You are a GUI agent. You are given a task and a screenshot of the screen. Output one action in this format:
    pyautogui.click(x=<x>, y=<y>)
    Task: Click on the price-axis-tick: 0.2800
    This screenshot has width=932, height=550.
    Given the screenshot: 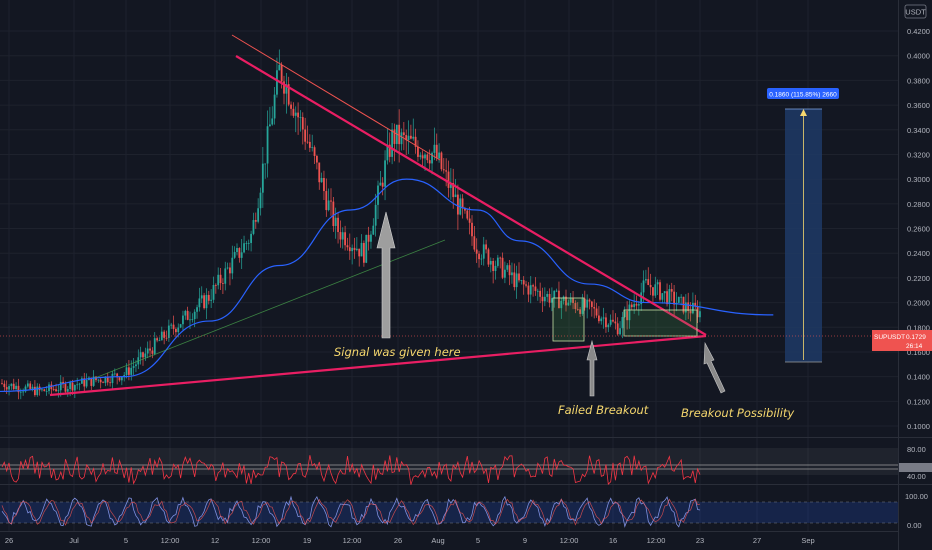 What is the action you would take?
    pyautogui.click(x=918, y=204)
    